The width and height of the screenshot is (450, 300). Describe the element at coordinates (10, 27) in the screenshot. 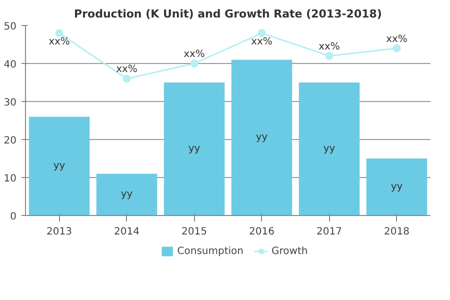

I see `y-tick-label: 50` at that location.